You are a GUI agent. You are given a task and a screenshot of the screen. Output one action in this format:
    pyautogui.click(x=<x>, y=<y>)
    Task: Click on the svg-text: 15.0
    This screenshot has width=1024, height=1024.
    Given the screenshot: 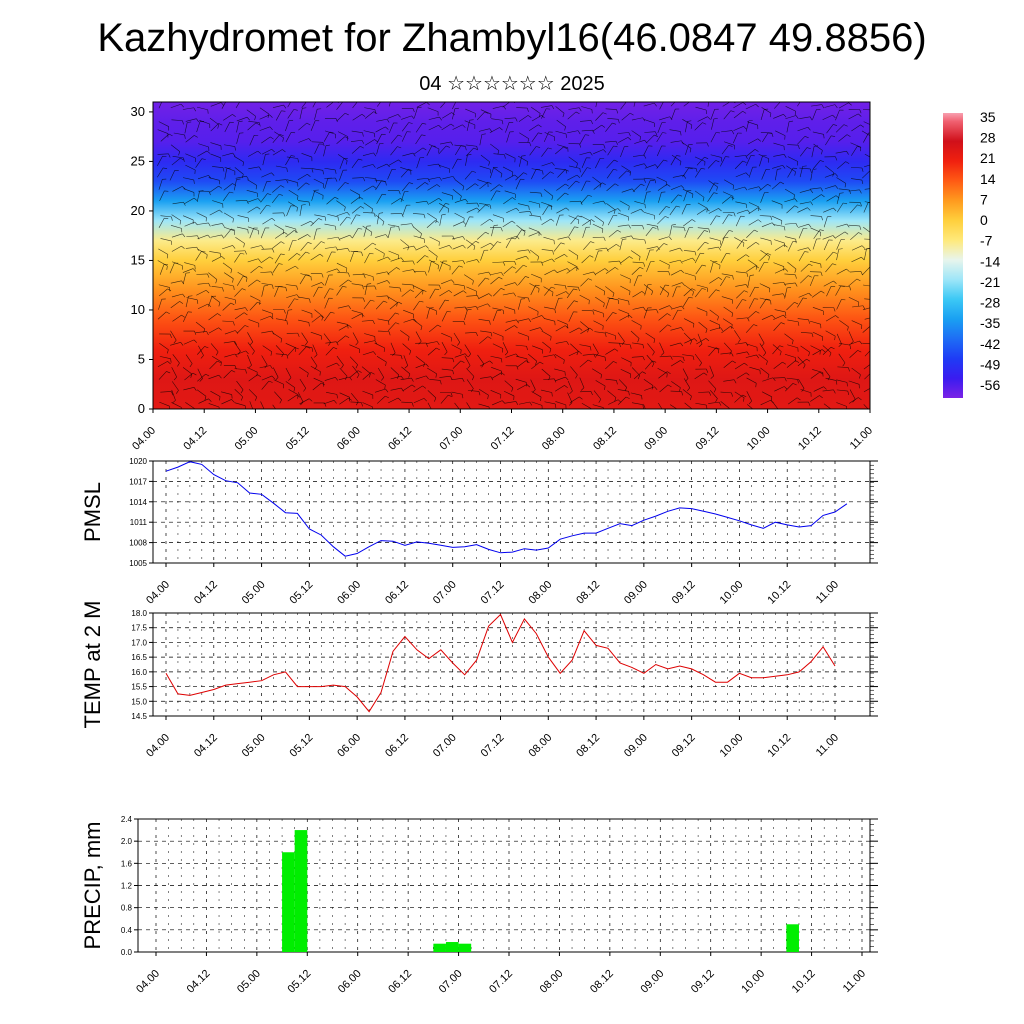 What is the action you would take?
    pyautogui.click(x=139, y=701)
    